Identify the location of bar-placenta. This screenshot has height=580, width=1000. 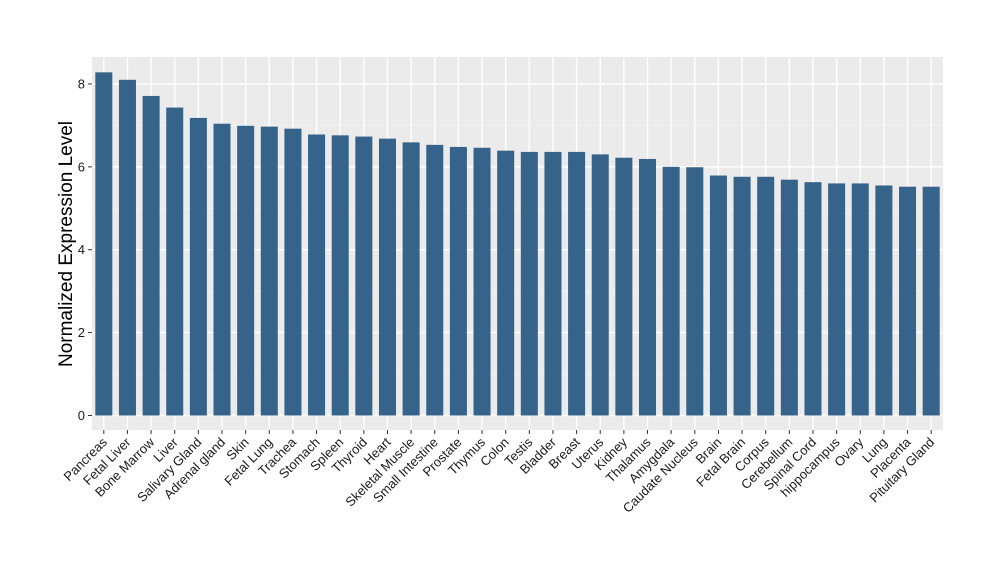
(908, 301).